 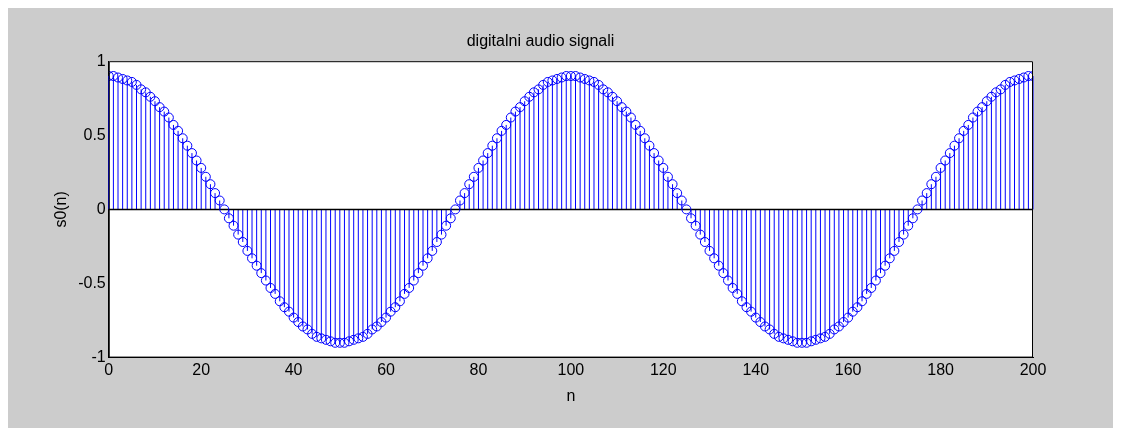 What do you see at coordinates (571, 369) in the screenshot?
I see `x-tick-label: 100` at bounding box center [571, 369].